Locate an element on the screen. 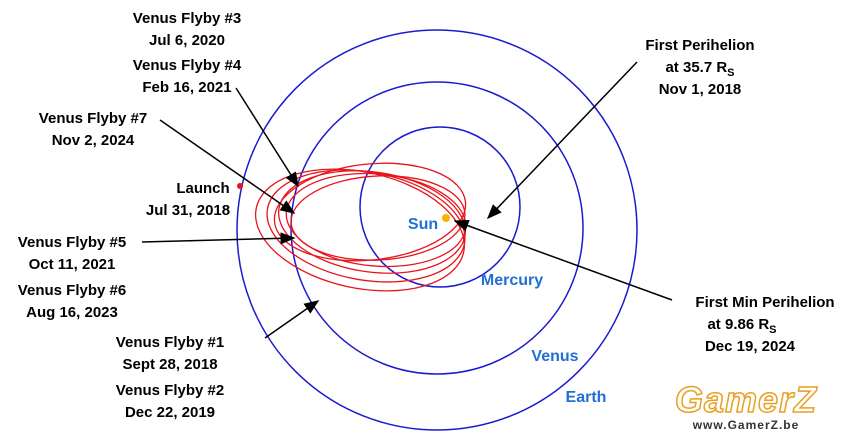 The image size is (850, 438). venus-label: Venus is located at coordinates (554, 356).